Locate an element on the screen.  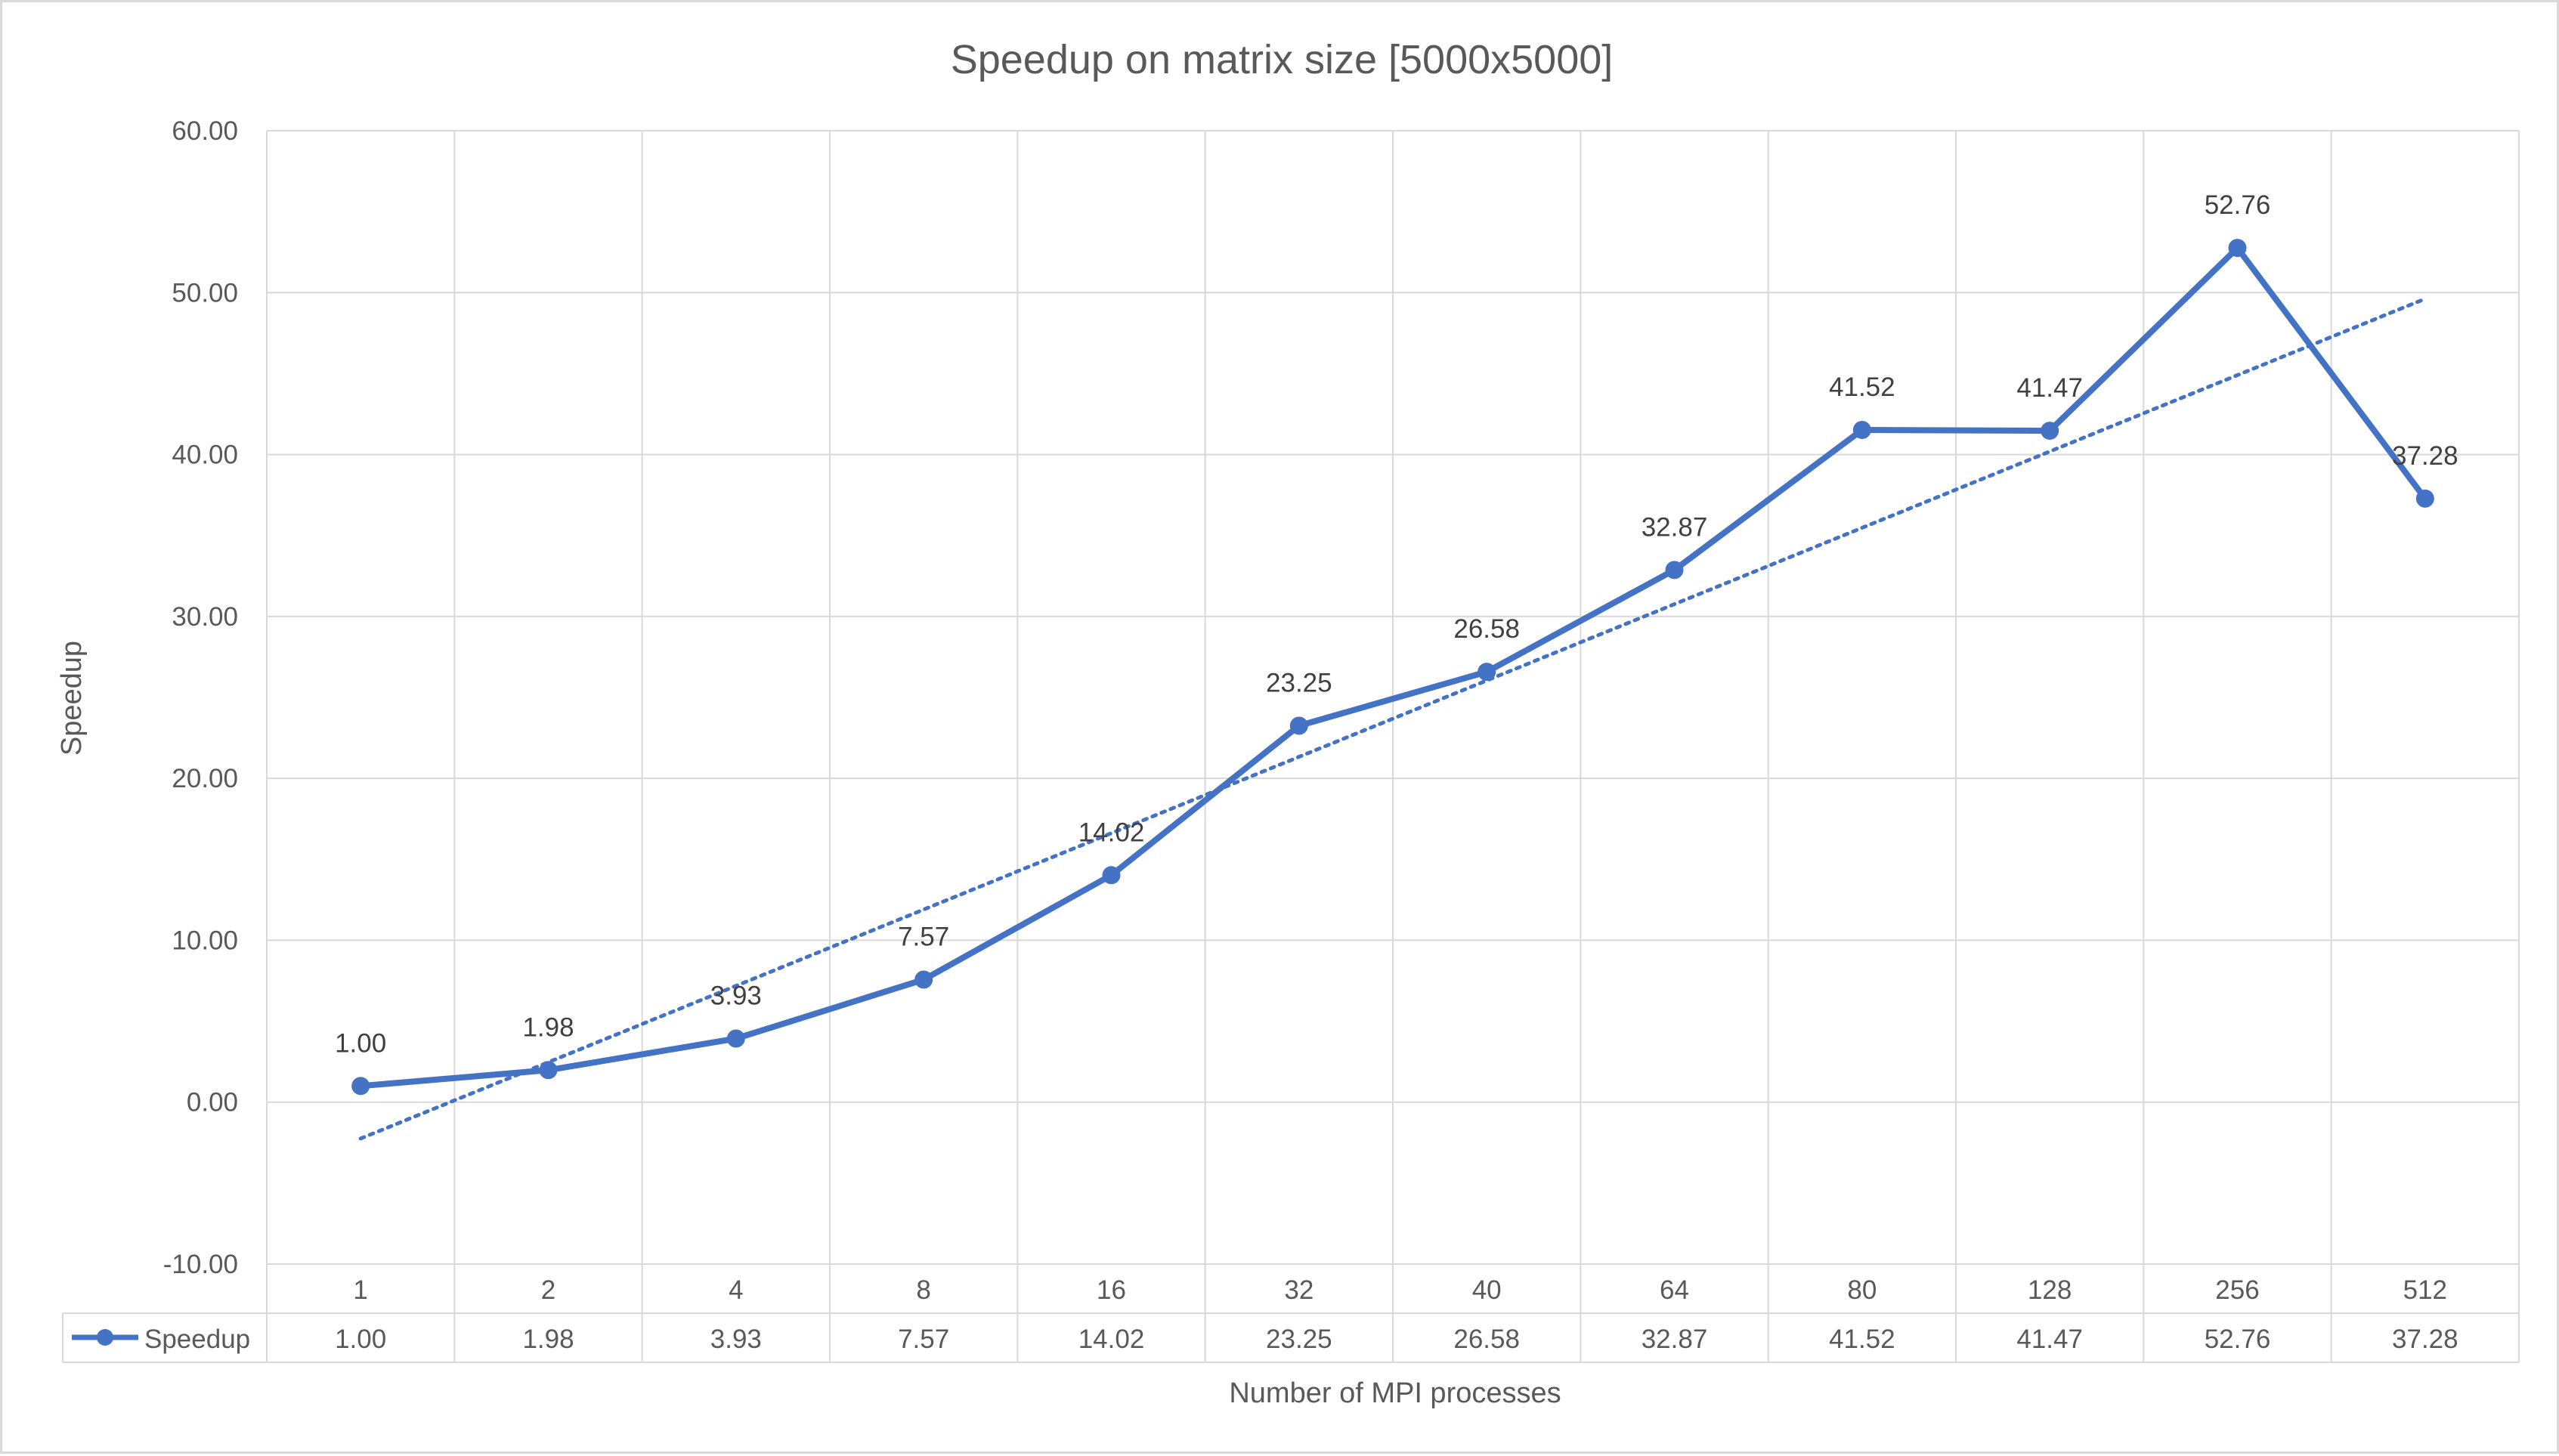
data-label: 32.87 is located at coordinates (1675, 527).